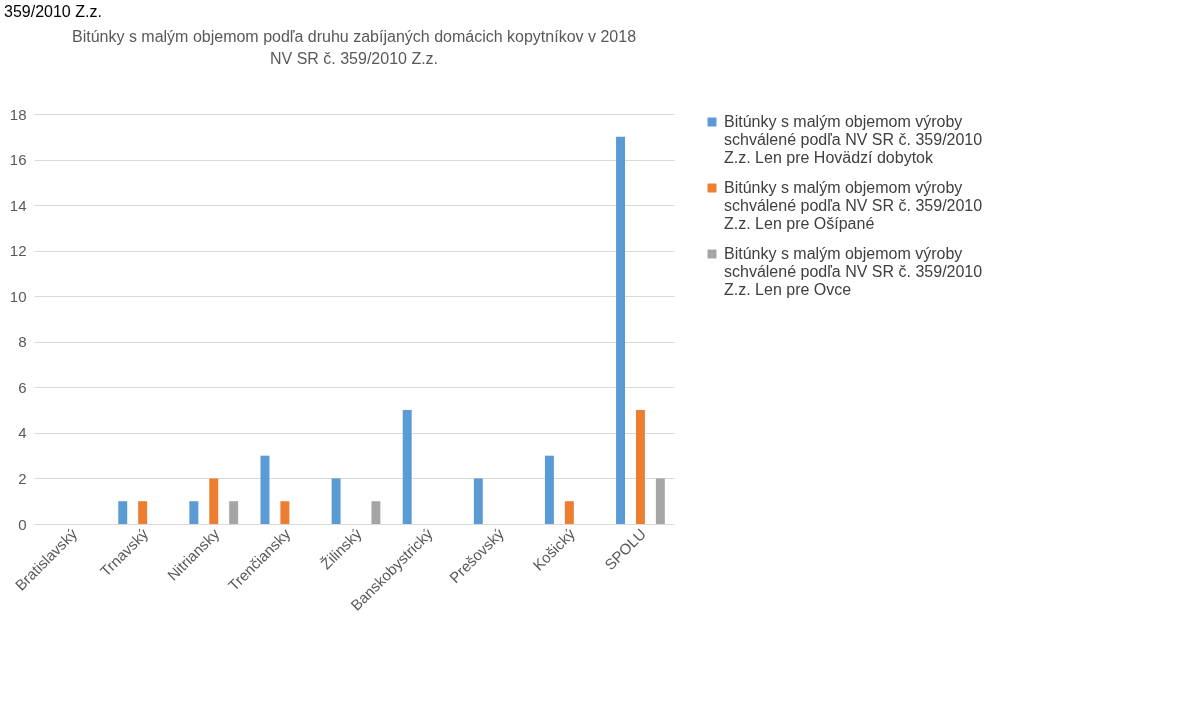 This screenshot has height=703, width=1187. I want to click on text: 359/2010 Z.z., so click(53, 11).